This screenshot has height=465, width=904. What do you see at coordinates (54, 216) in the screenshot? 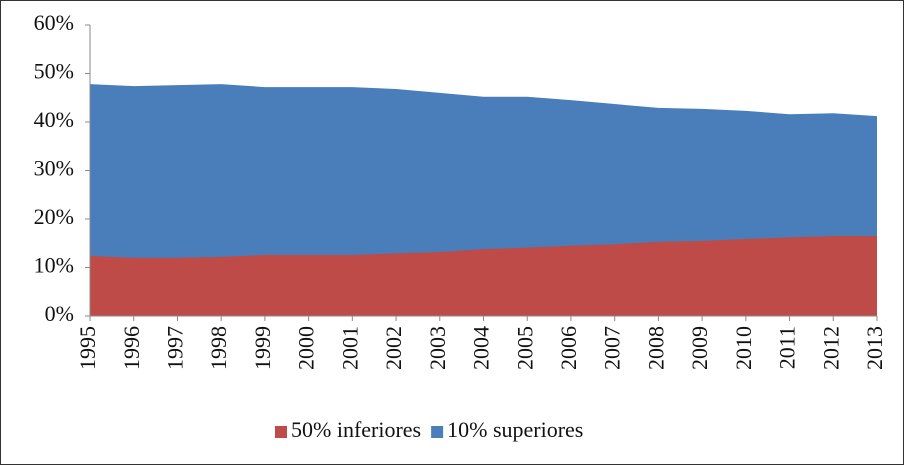
I see `y-tick-label: 20%` at bounding box center [54, 216].